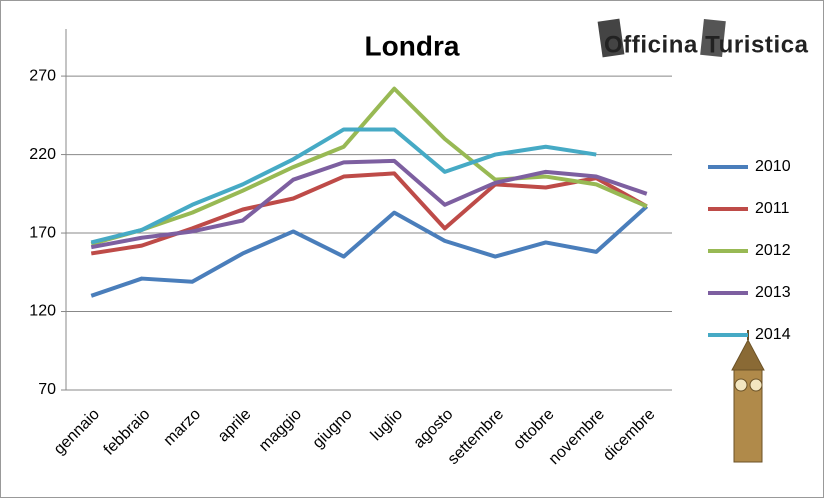 This screenshot has height=498, width=824. Describe the element at coordinates (773, 334) in the screenshot. I see `legend-label: 2014` at that location.